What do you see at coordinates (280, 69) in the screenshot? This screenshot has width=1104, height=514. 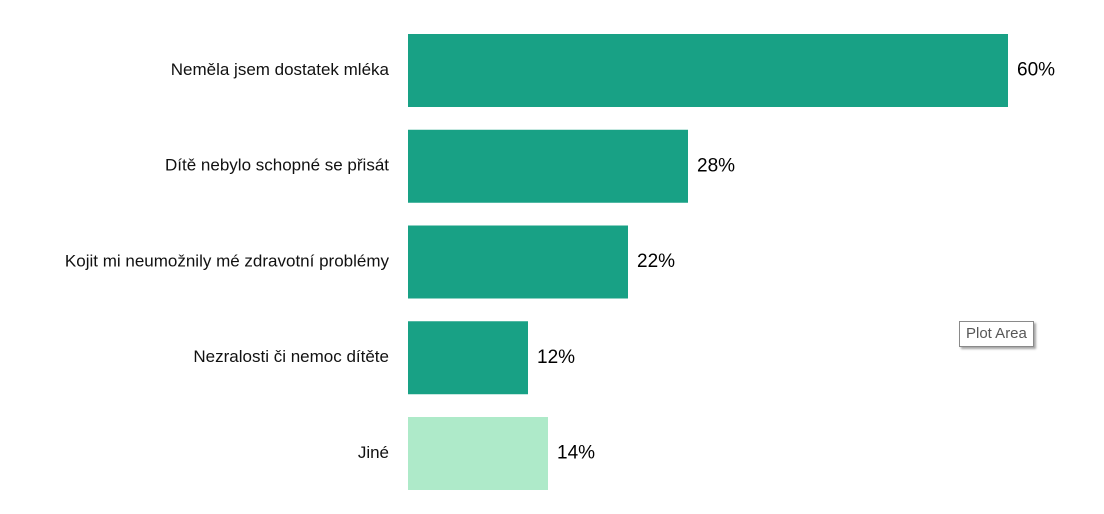 I see `category-label-0: Neměla jsem dostatek mléka` at bounding box center [280, 69].